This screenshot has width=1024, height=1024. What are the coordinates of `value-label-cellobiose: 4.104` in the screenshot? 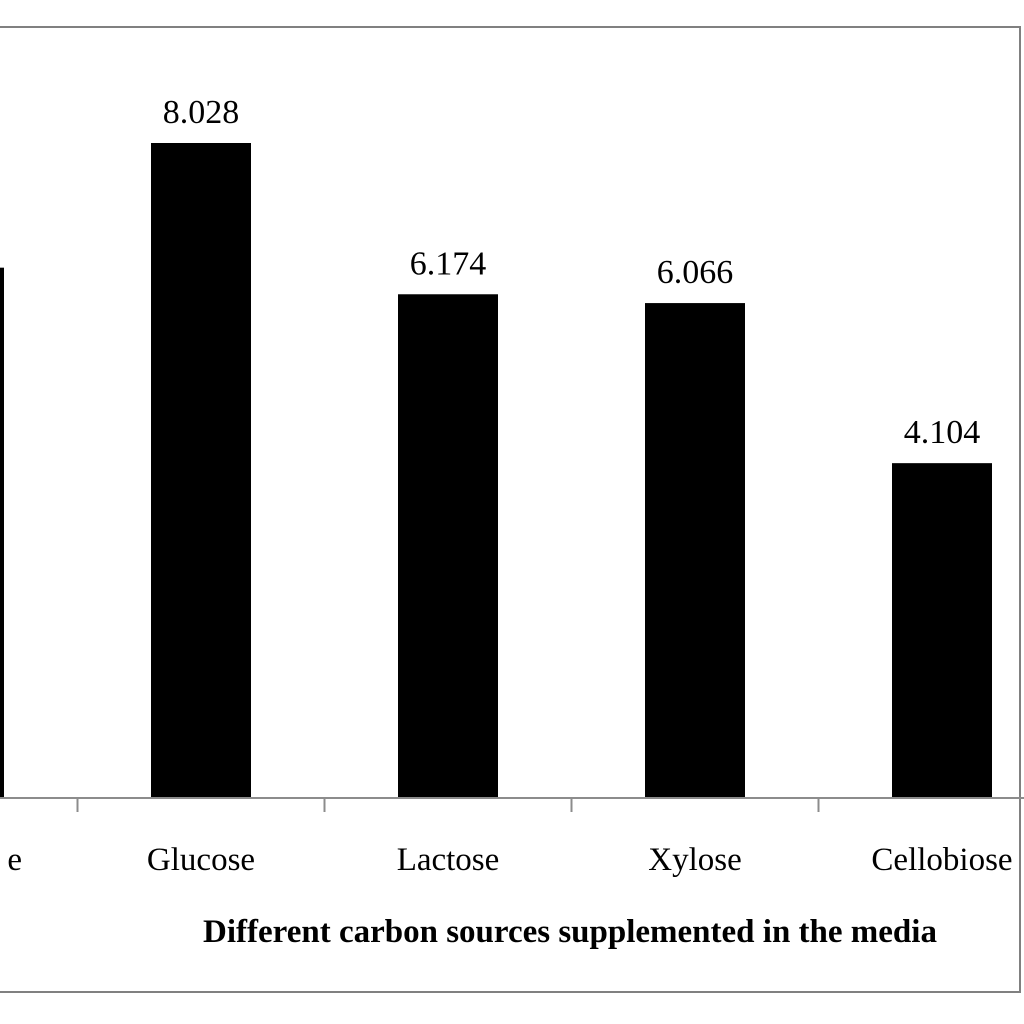 It's located at (942, 432).